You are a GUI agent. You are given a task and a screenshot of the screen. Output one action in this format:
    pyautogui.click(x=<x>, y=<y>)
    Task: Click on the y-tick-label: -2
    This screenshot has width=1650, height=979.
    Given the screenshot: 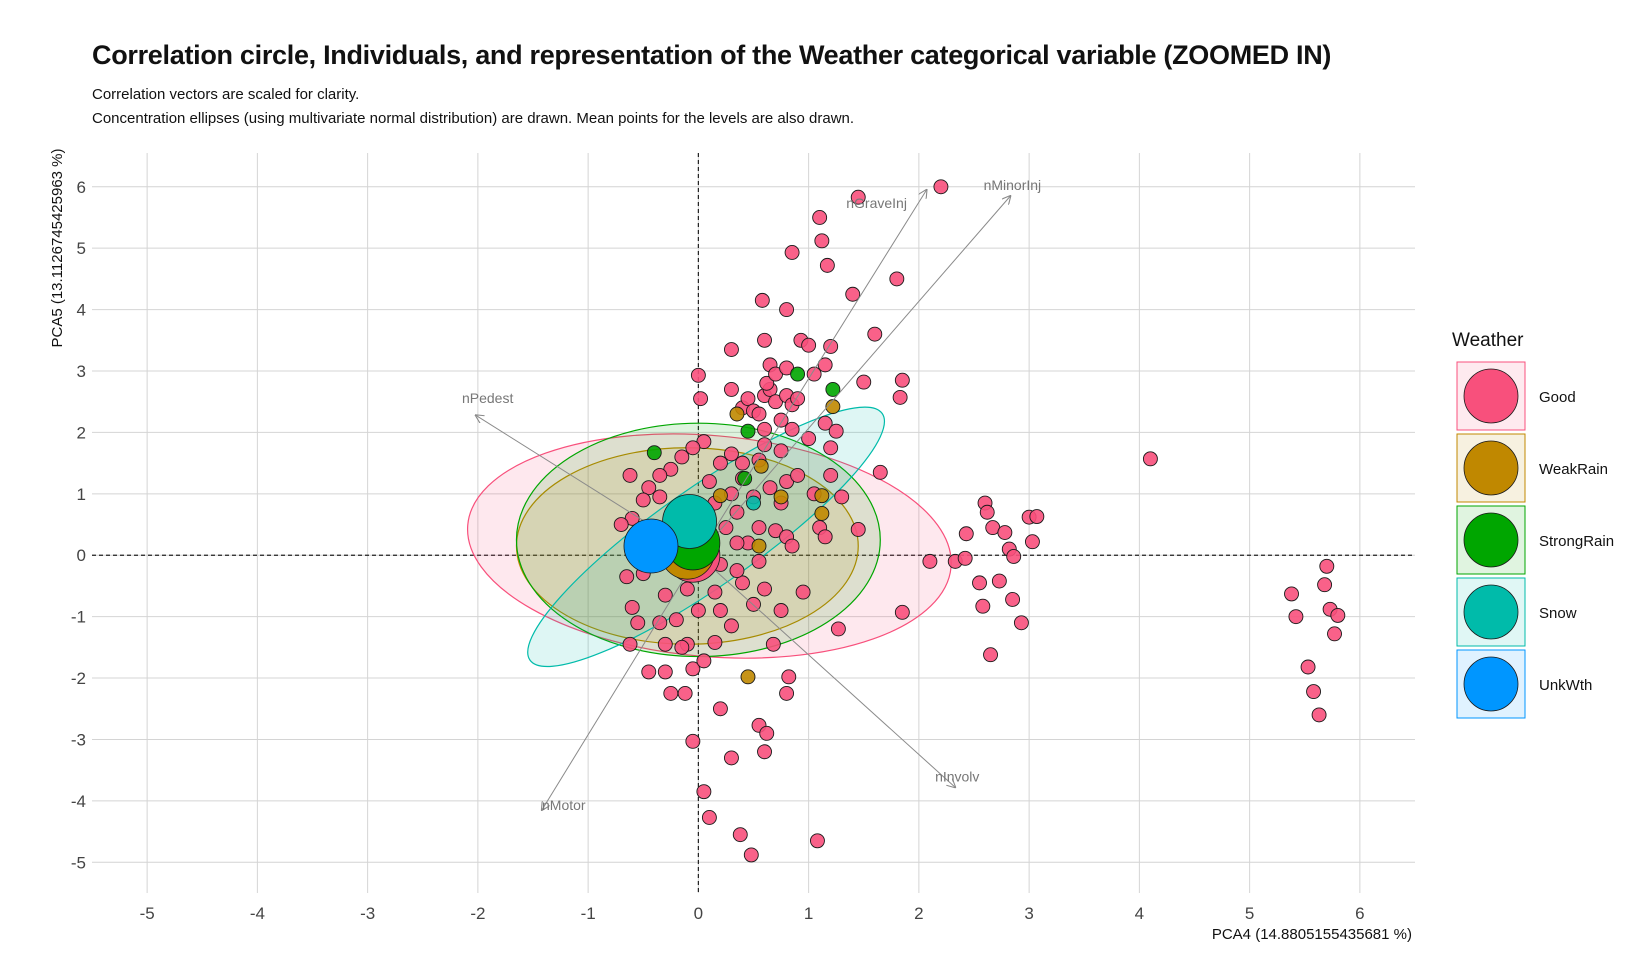 What is the action you would take?
    pyautogui.click(x=78, y=678)
    